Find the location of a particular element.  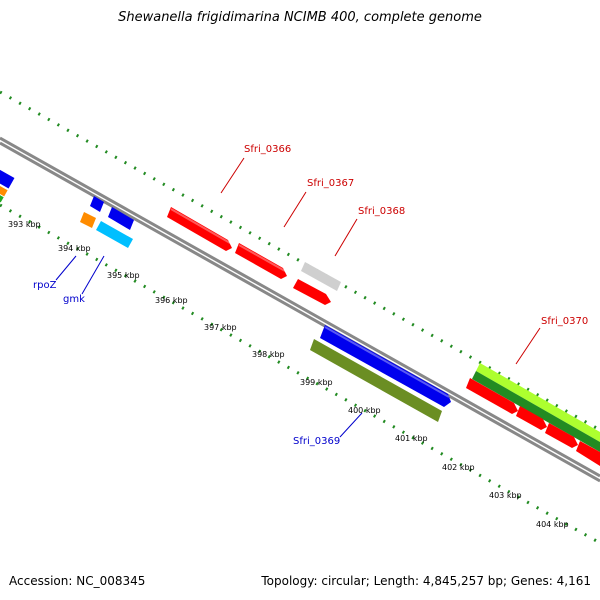

label-rpoZ: rpoZ is located at coordinates (45, 285).